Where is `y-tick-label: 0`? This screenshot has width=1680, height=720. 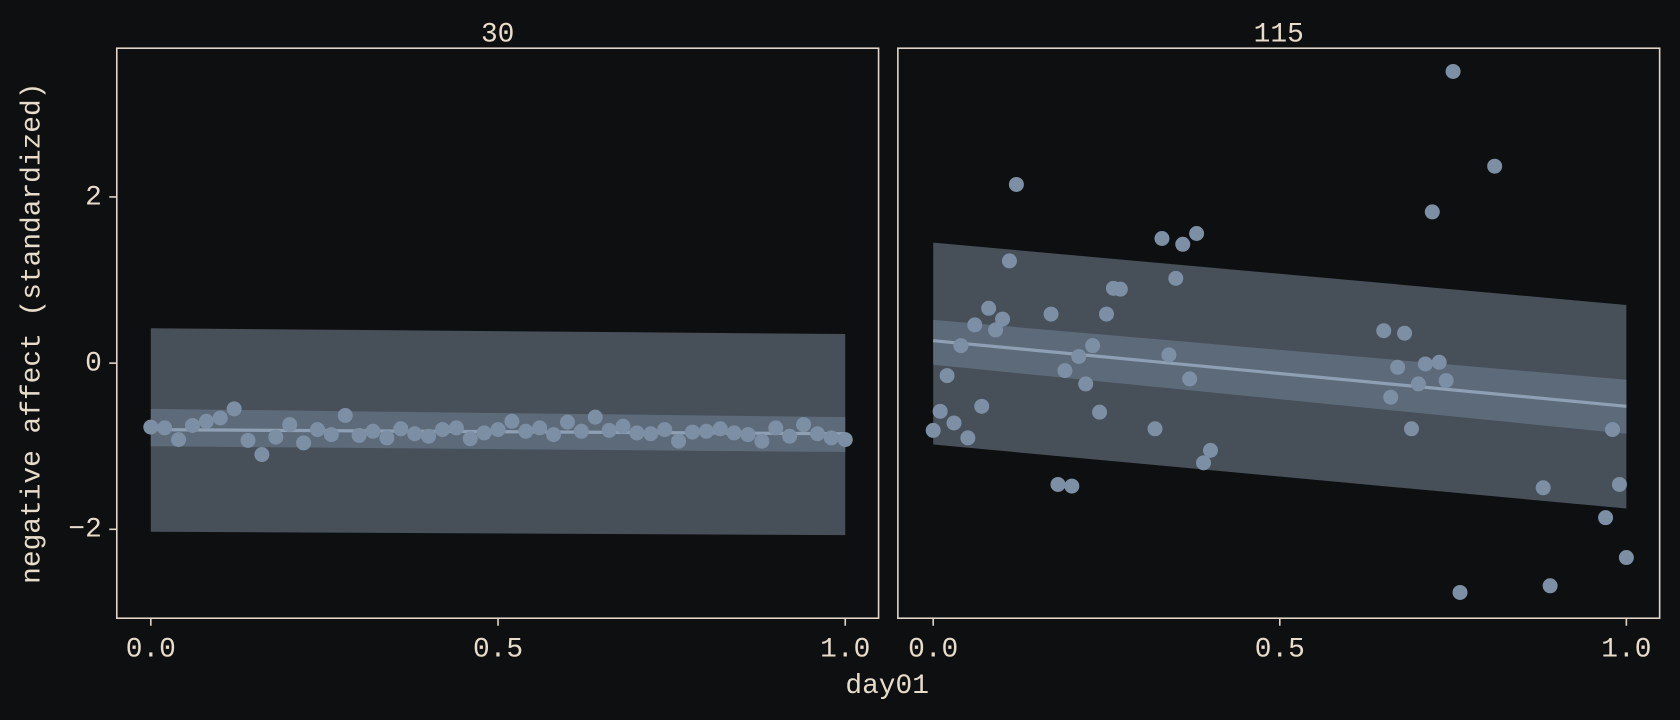 y-tick-label: 0 is located at coordinates (93, 363).